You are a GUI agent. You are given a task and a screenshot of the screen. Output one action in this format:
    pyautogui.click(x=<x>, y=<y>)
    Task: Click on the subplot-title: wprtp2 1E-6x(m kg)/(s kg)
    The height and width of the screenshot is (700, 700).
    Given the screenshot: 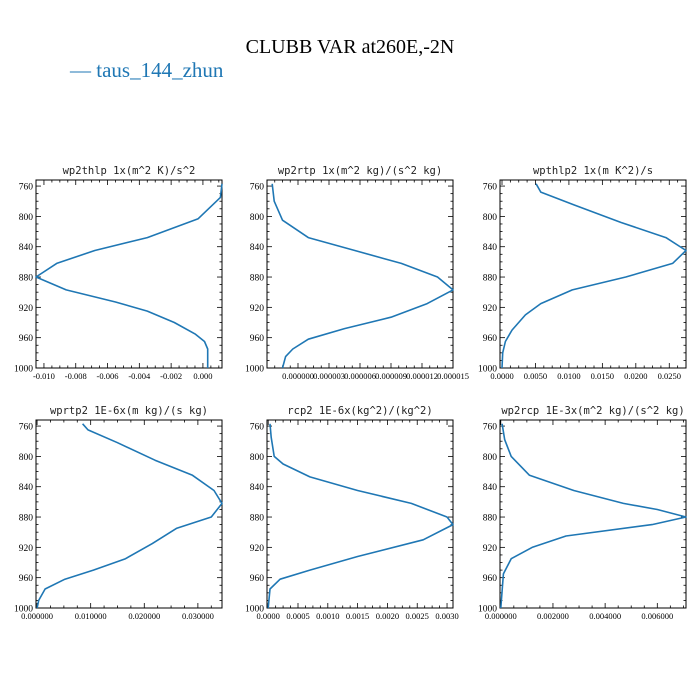 What is the action you would take?
    pyautogui.click(x=129, y=411)
    